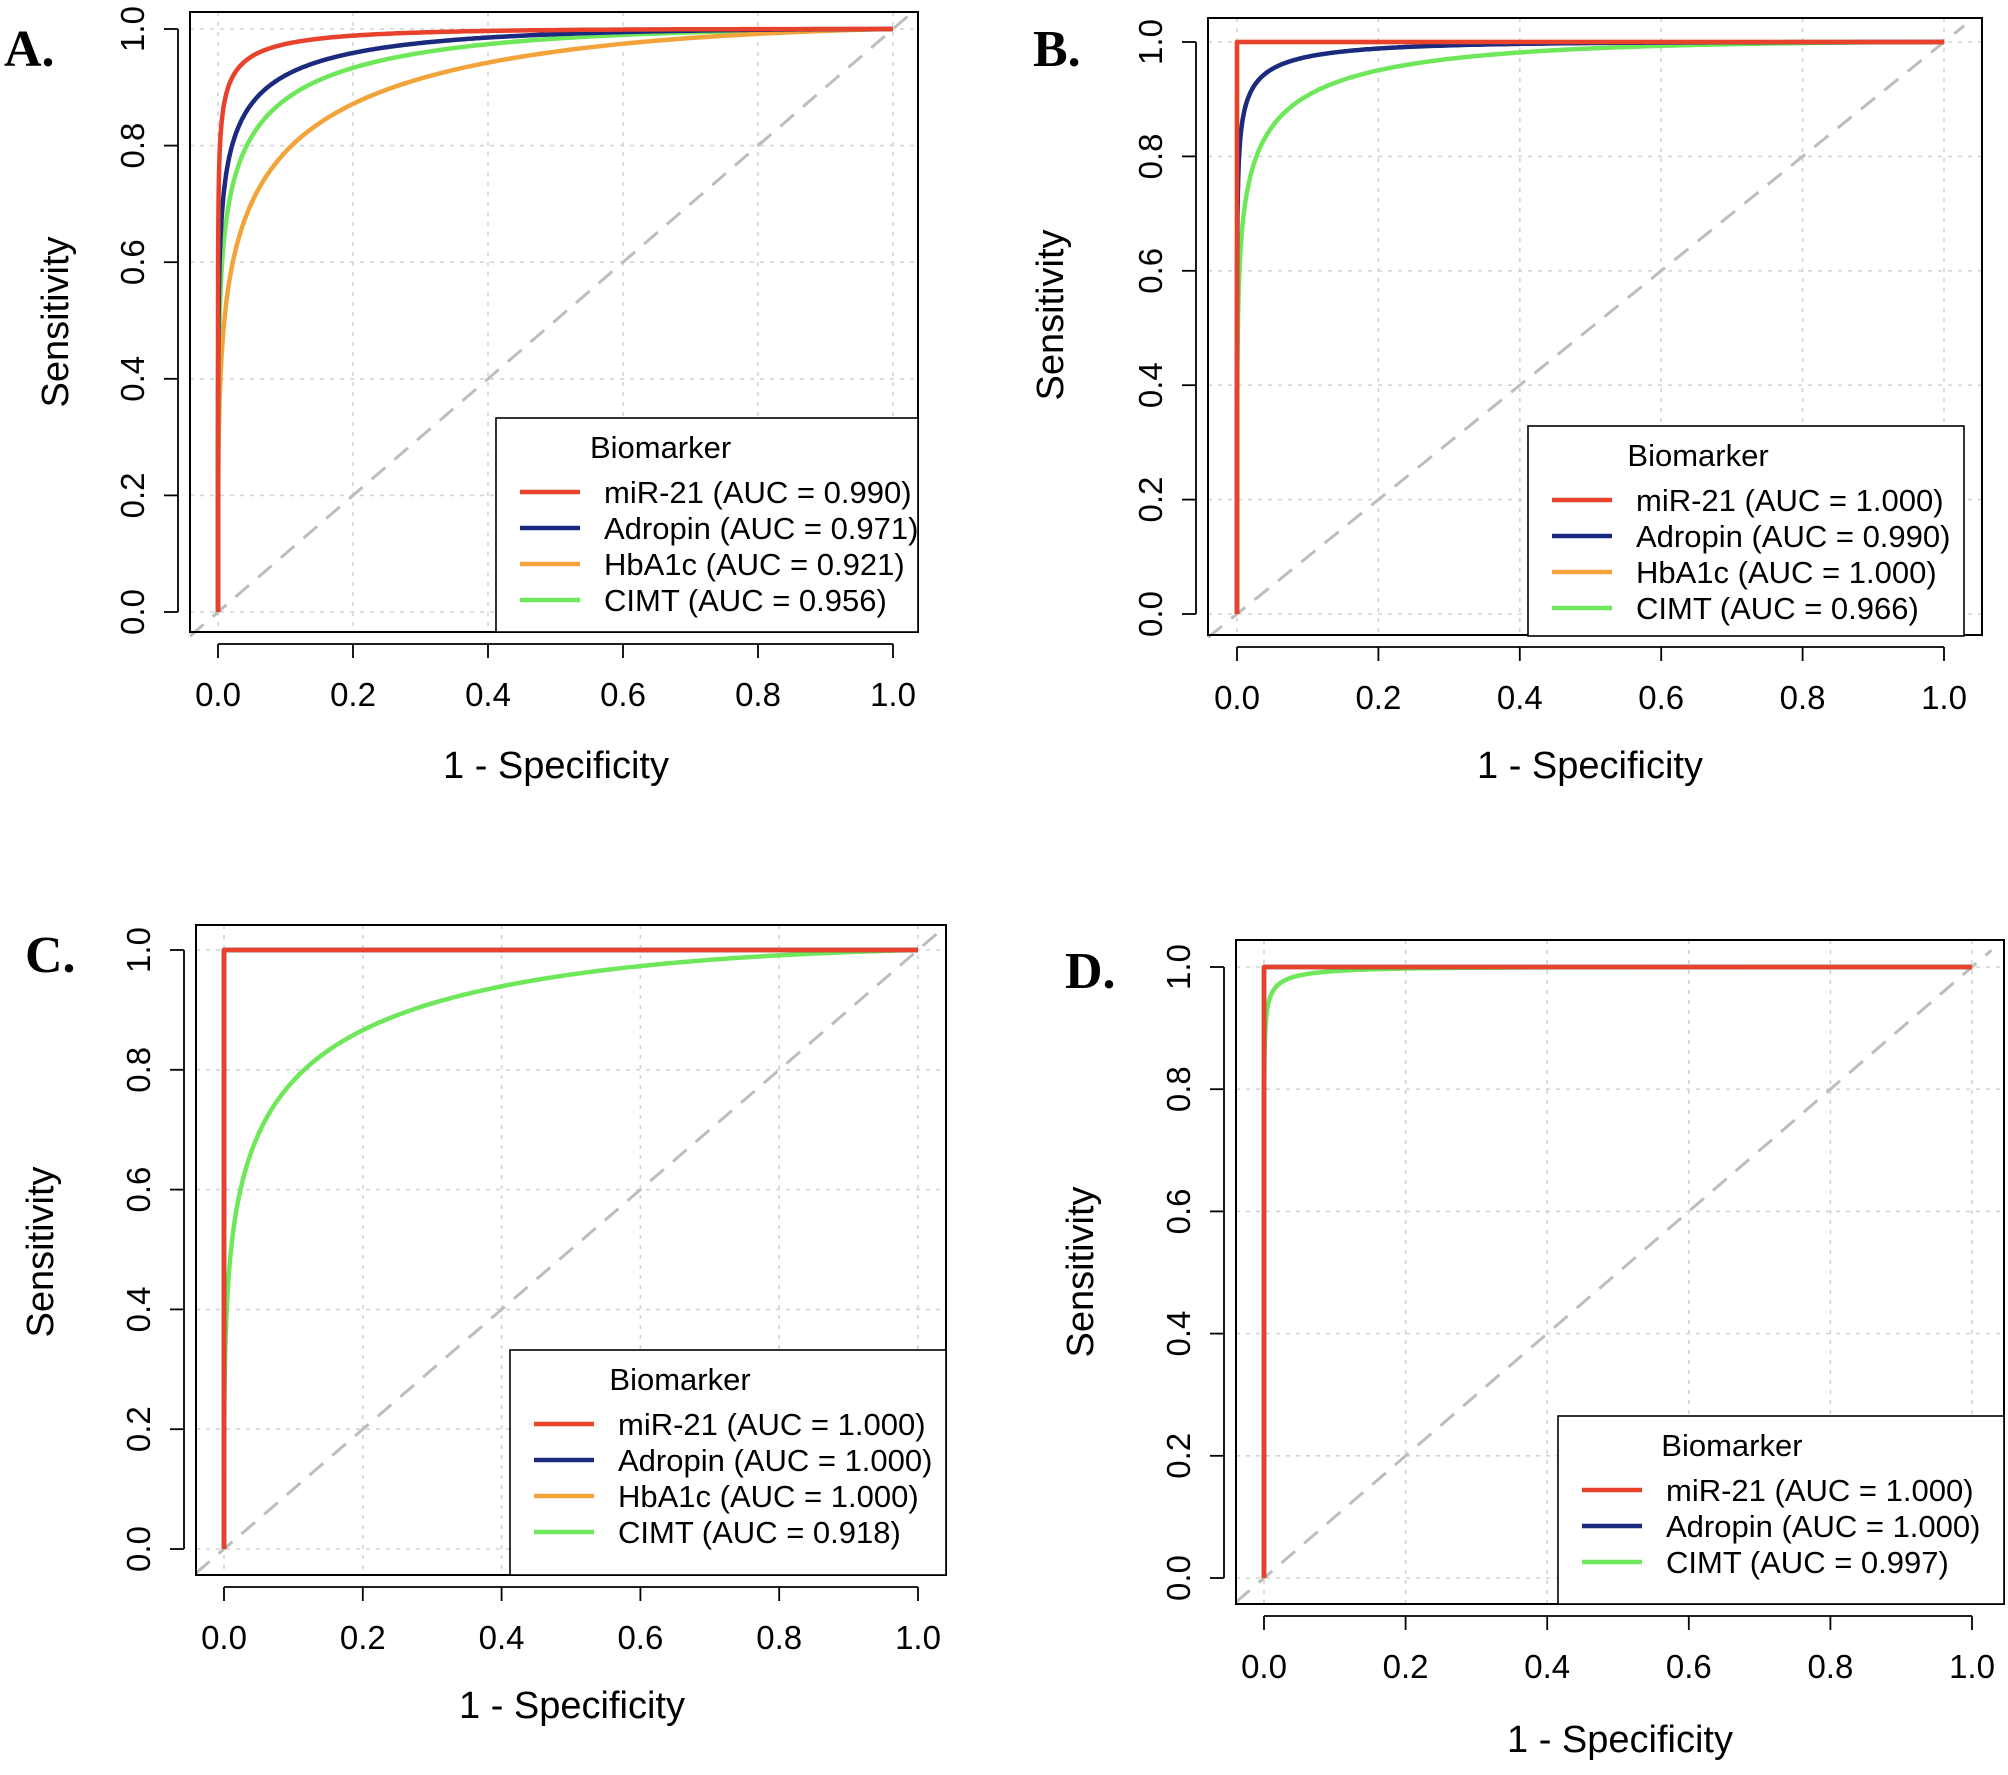 Image resolution: width=2008 pixels, height=1775 pixels. Describe the element at coordinates (1786, 572) in the screenshot. I see `legend-entry-label: HbA1c (AUC = 1.000)` at that location.